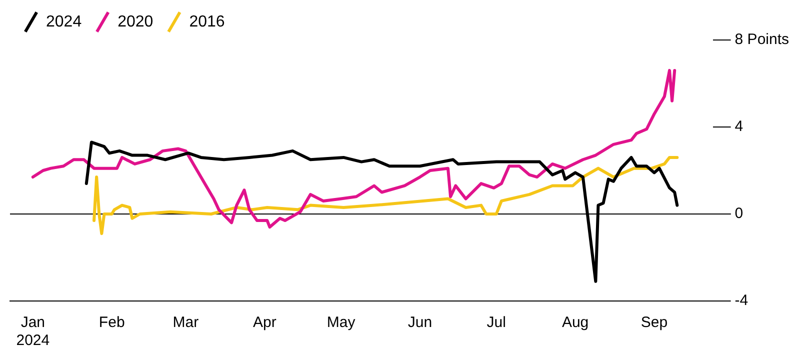 The image size is (799, 357). What do you see at coordinates (762, 39) in the screenshot?
I see `y-tick-label: 8 Points` at bounding box center [762, 39].